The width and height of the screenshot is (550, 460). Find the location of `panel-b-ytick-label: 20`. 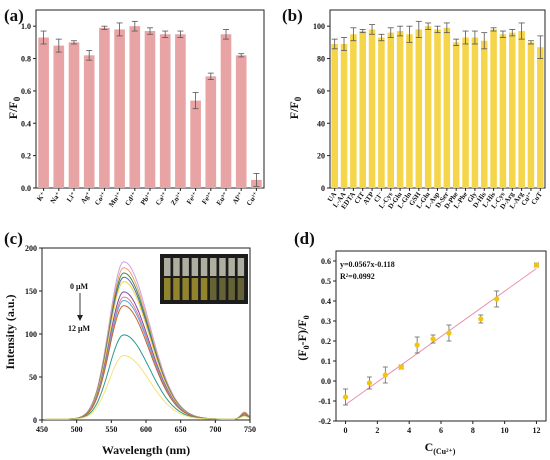

panel-b-ytick-label: 20 is located at coordinates (321, 156).